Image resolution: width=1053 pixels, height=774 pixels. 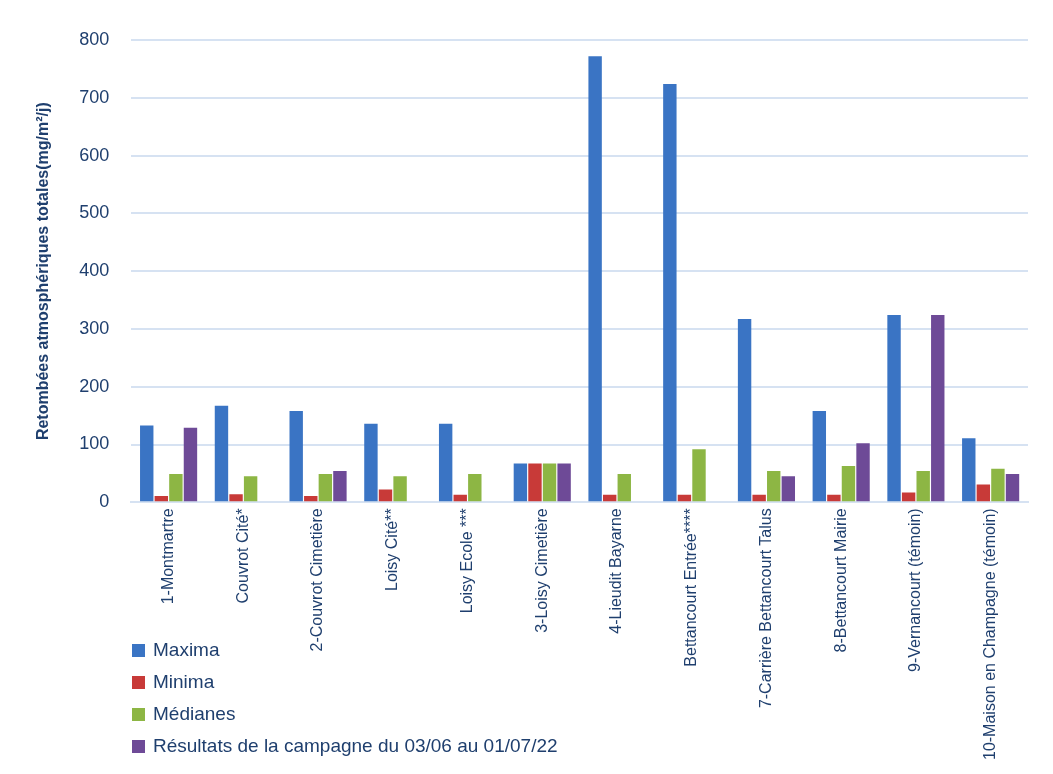 I want to click on y-tick-label: 200, so click(x=94, y=385).